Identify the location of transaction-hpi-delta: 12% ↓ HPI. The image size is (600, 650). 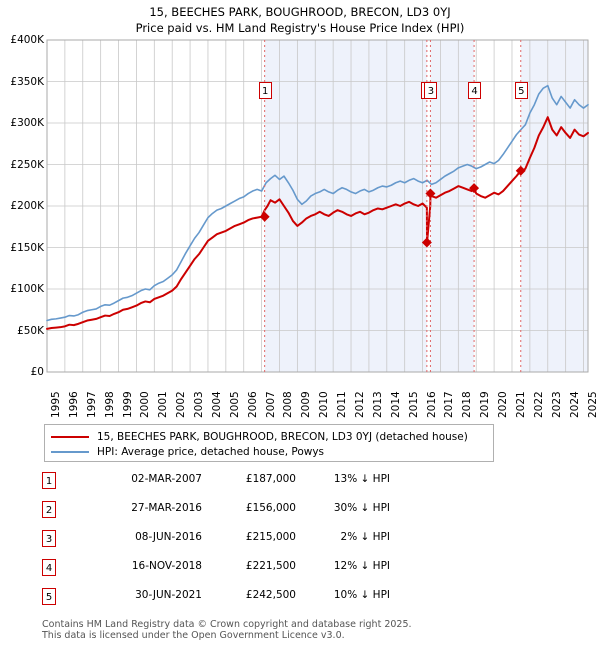
(361, 566).